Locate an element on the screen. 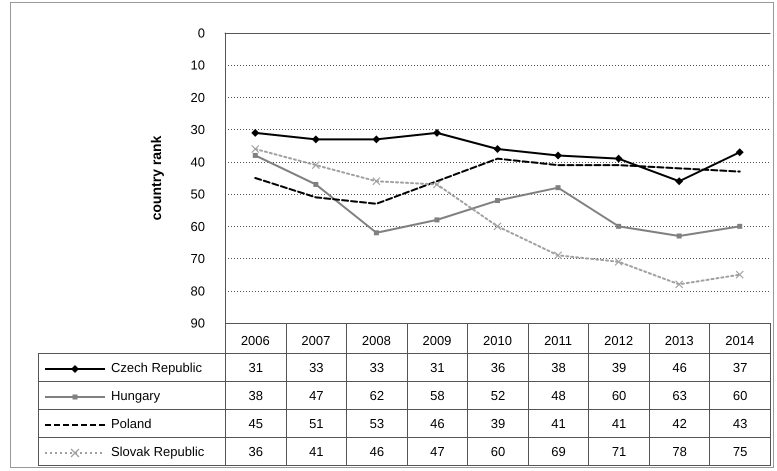  legend-label: Hungary is located at coordinates (135, 395).